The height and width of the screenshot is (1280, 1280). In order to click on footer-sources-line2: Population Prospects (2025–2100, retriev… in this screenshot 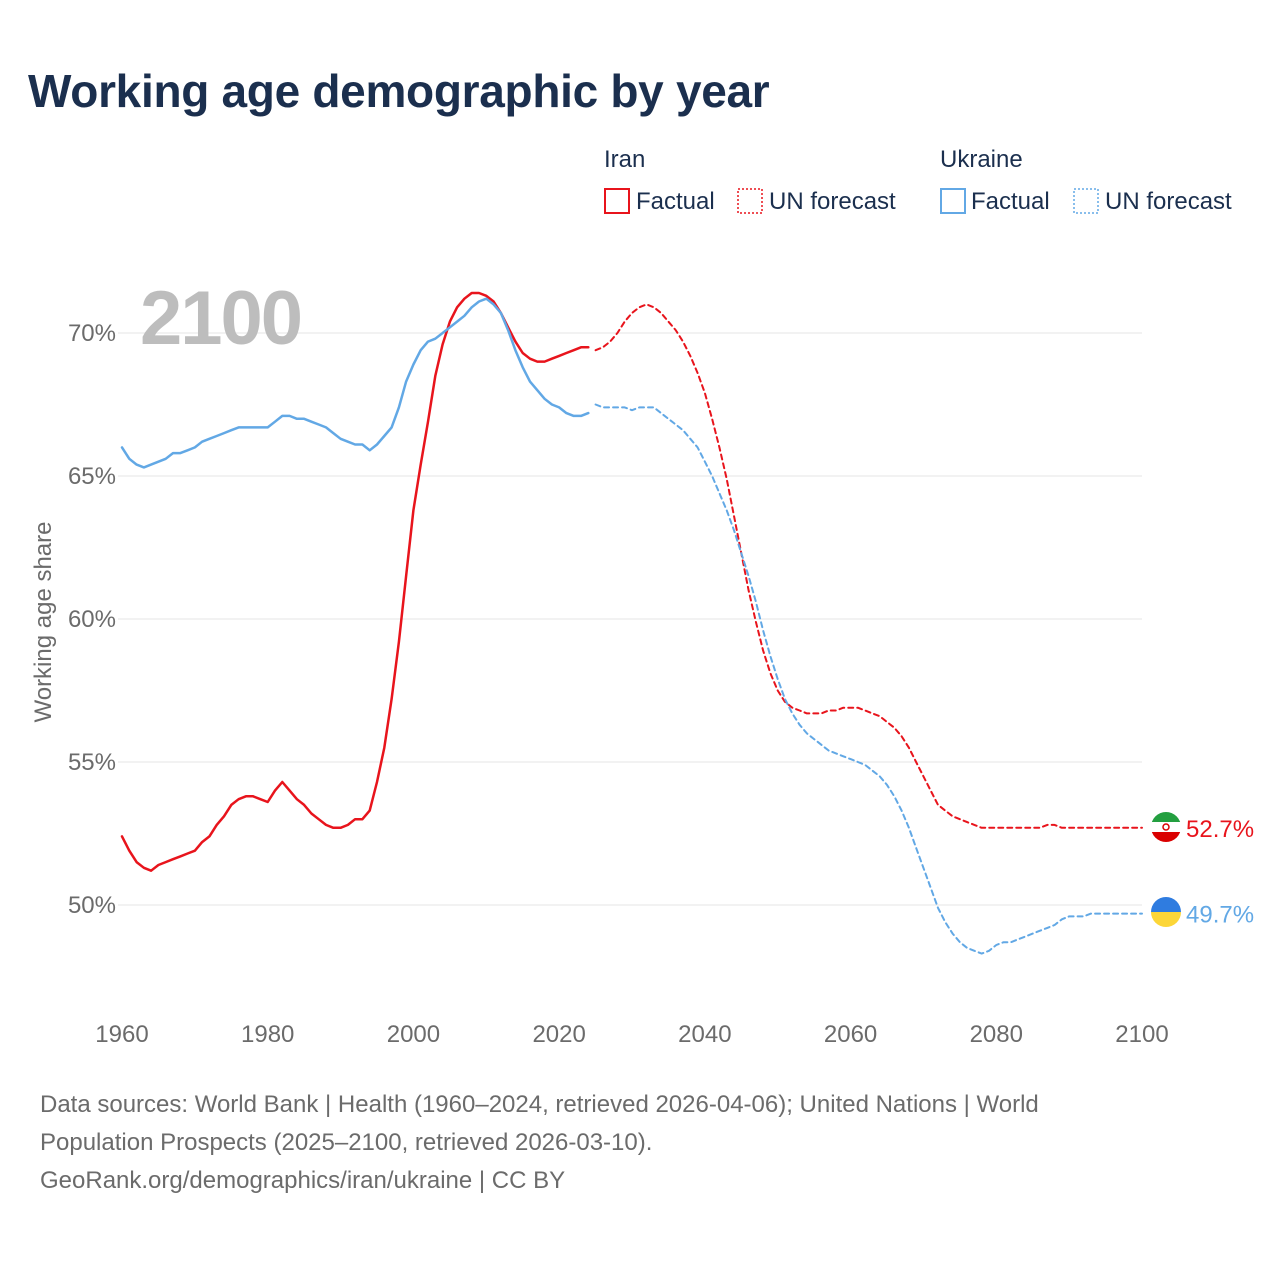, I will do `click(346, 1142)`.